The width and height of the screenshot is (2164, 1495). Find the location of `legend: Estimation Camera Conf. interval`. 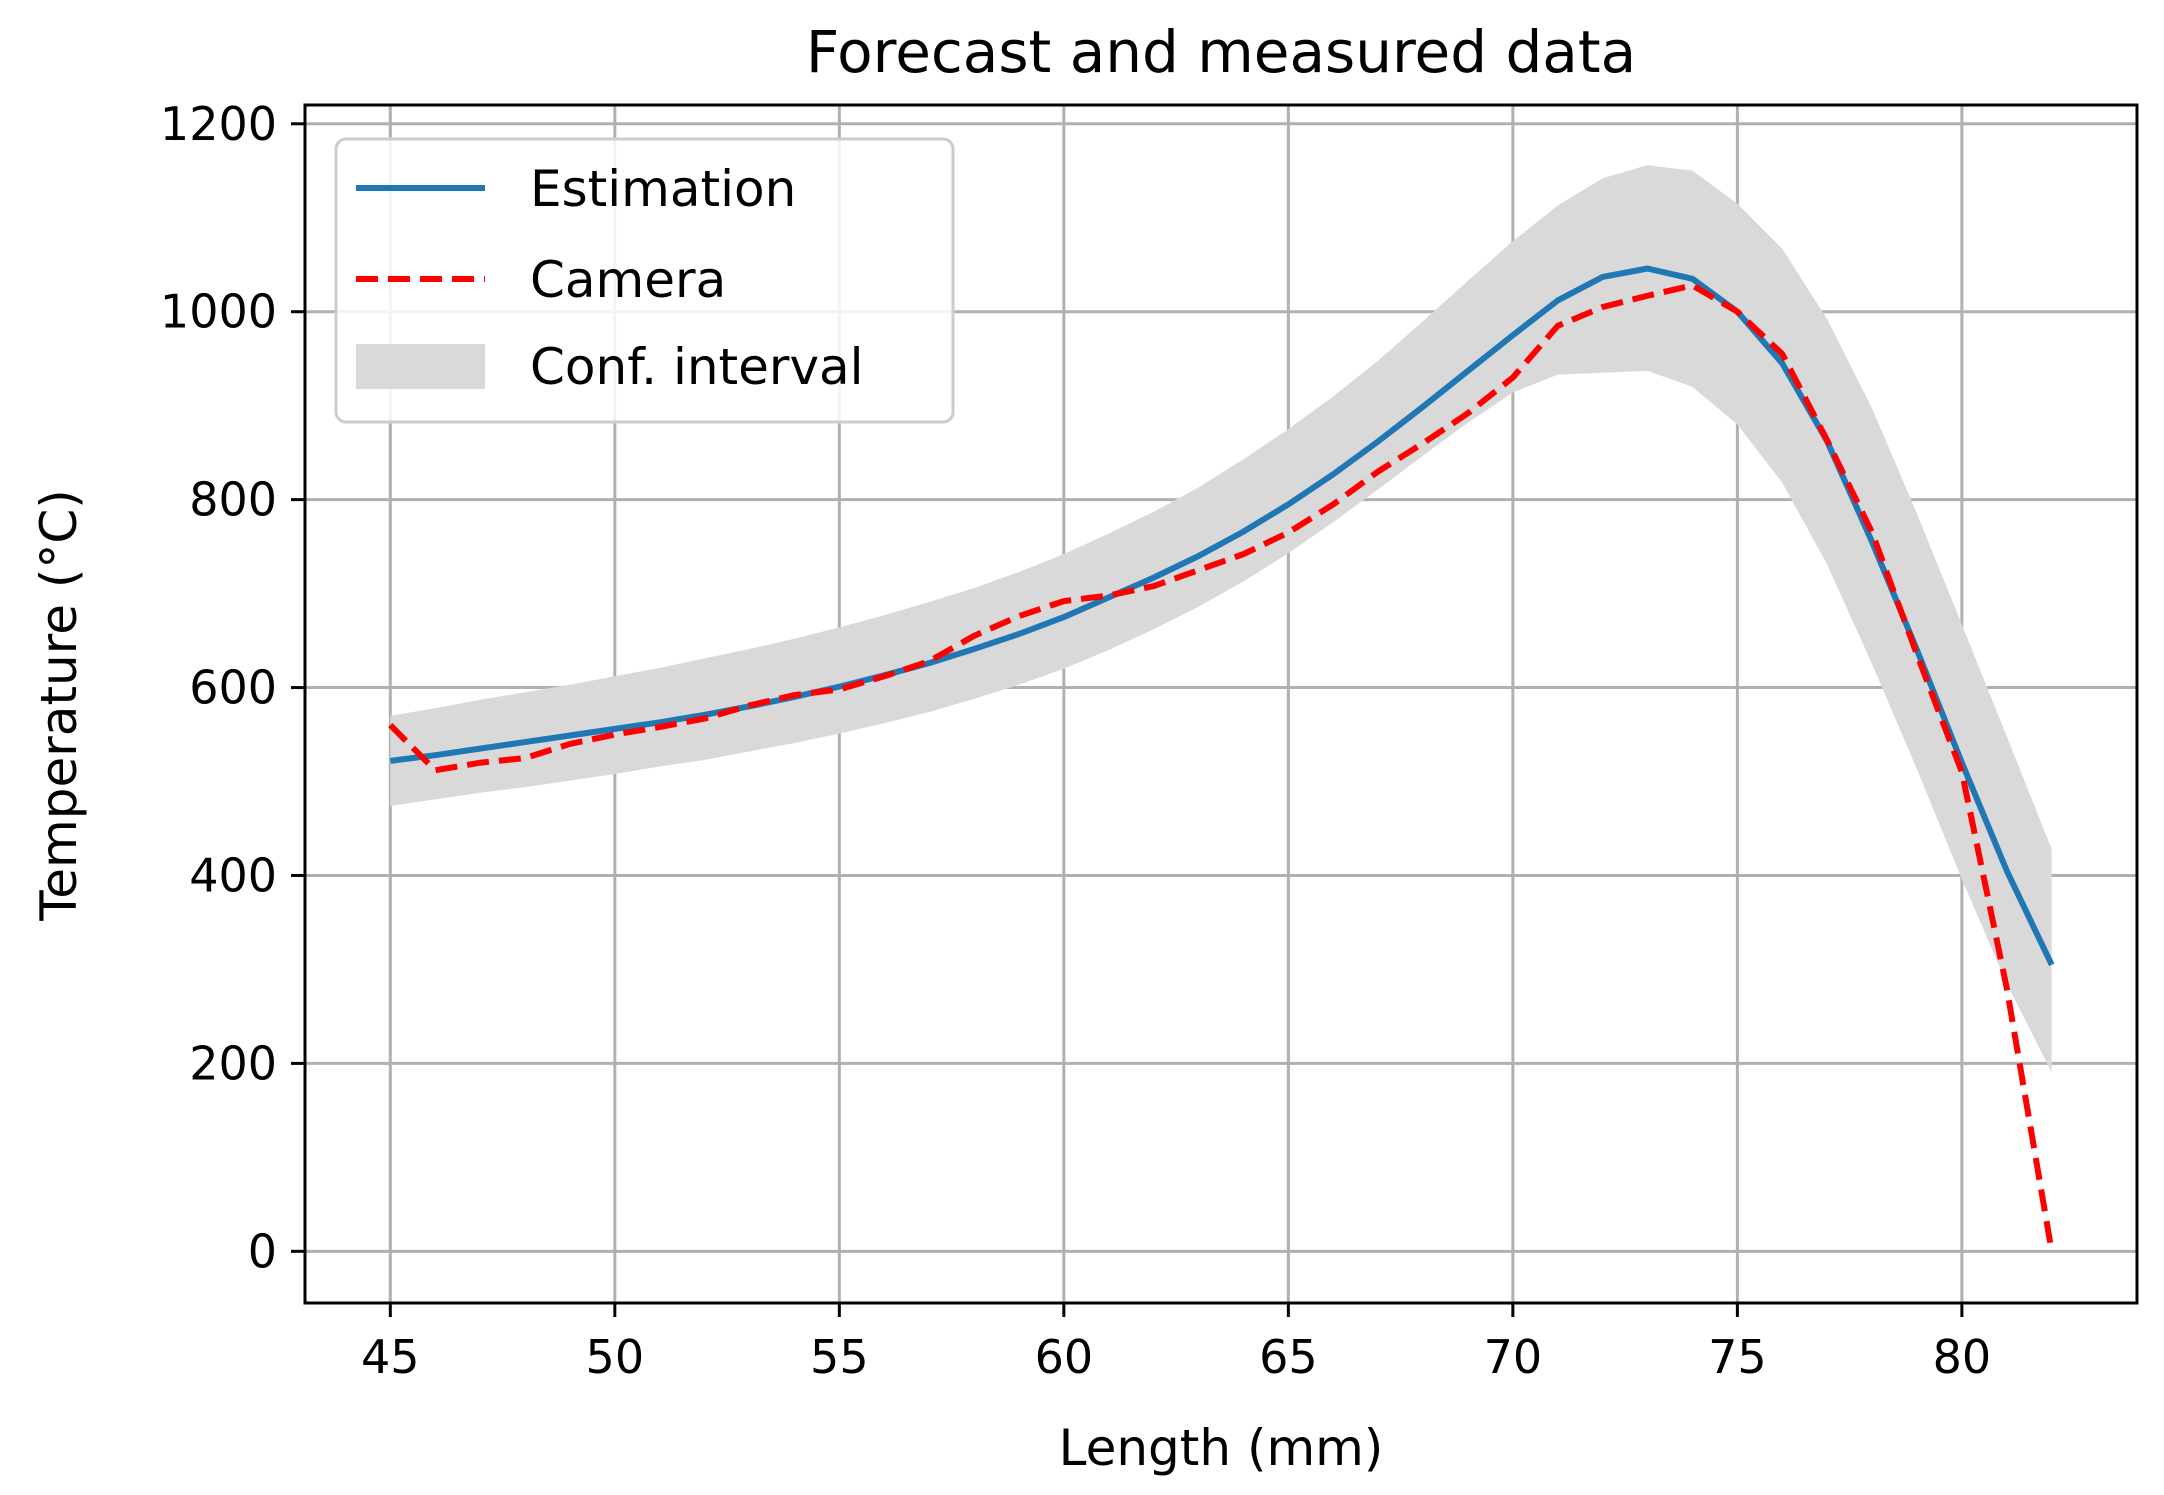

legend: Estimation Camera Conf. interval is located at coordinates (644, 280).